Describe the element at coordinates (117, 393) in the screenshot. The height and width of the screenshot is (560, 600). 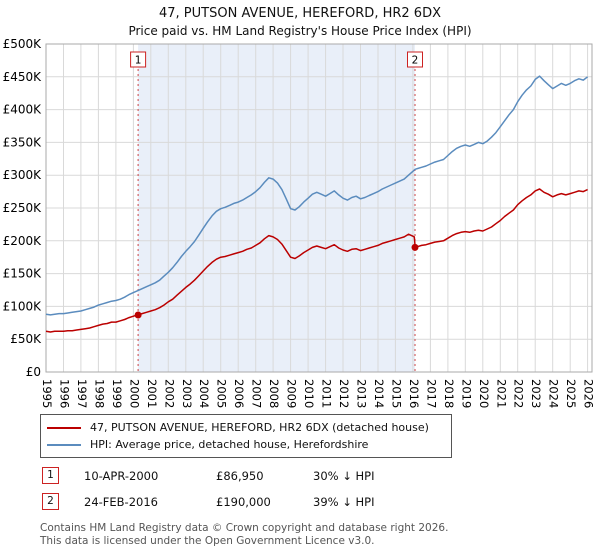
I see `svg-text: 1999` at that location.